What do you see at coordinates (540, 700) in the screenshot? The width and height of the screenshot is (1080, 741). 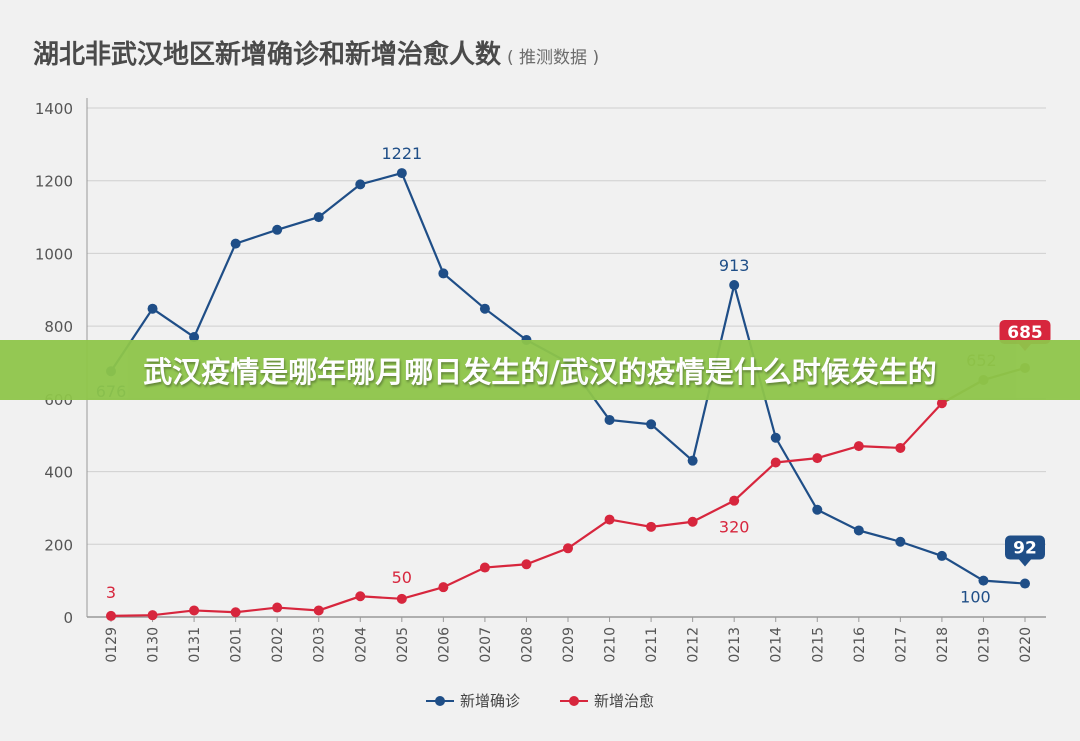 I see `chart-legend: 新增确诊 新增治愈` at bounding box center [540, 700].